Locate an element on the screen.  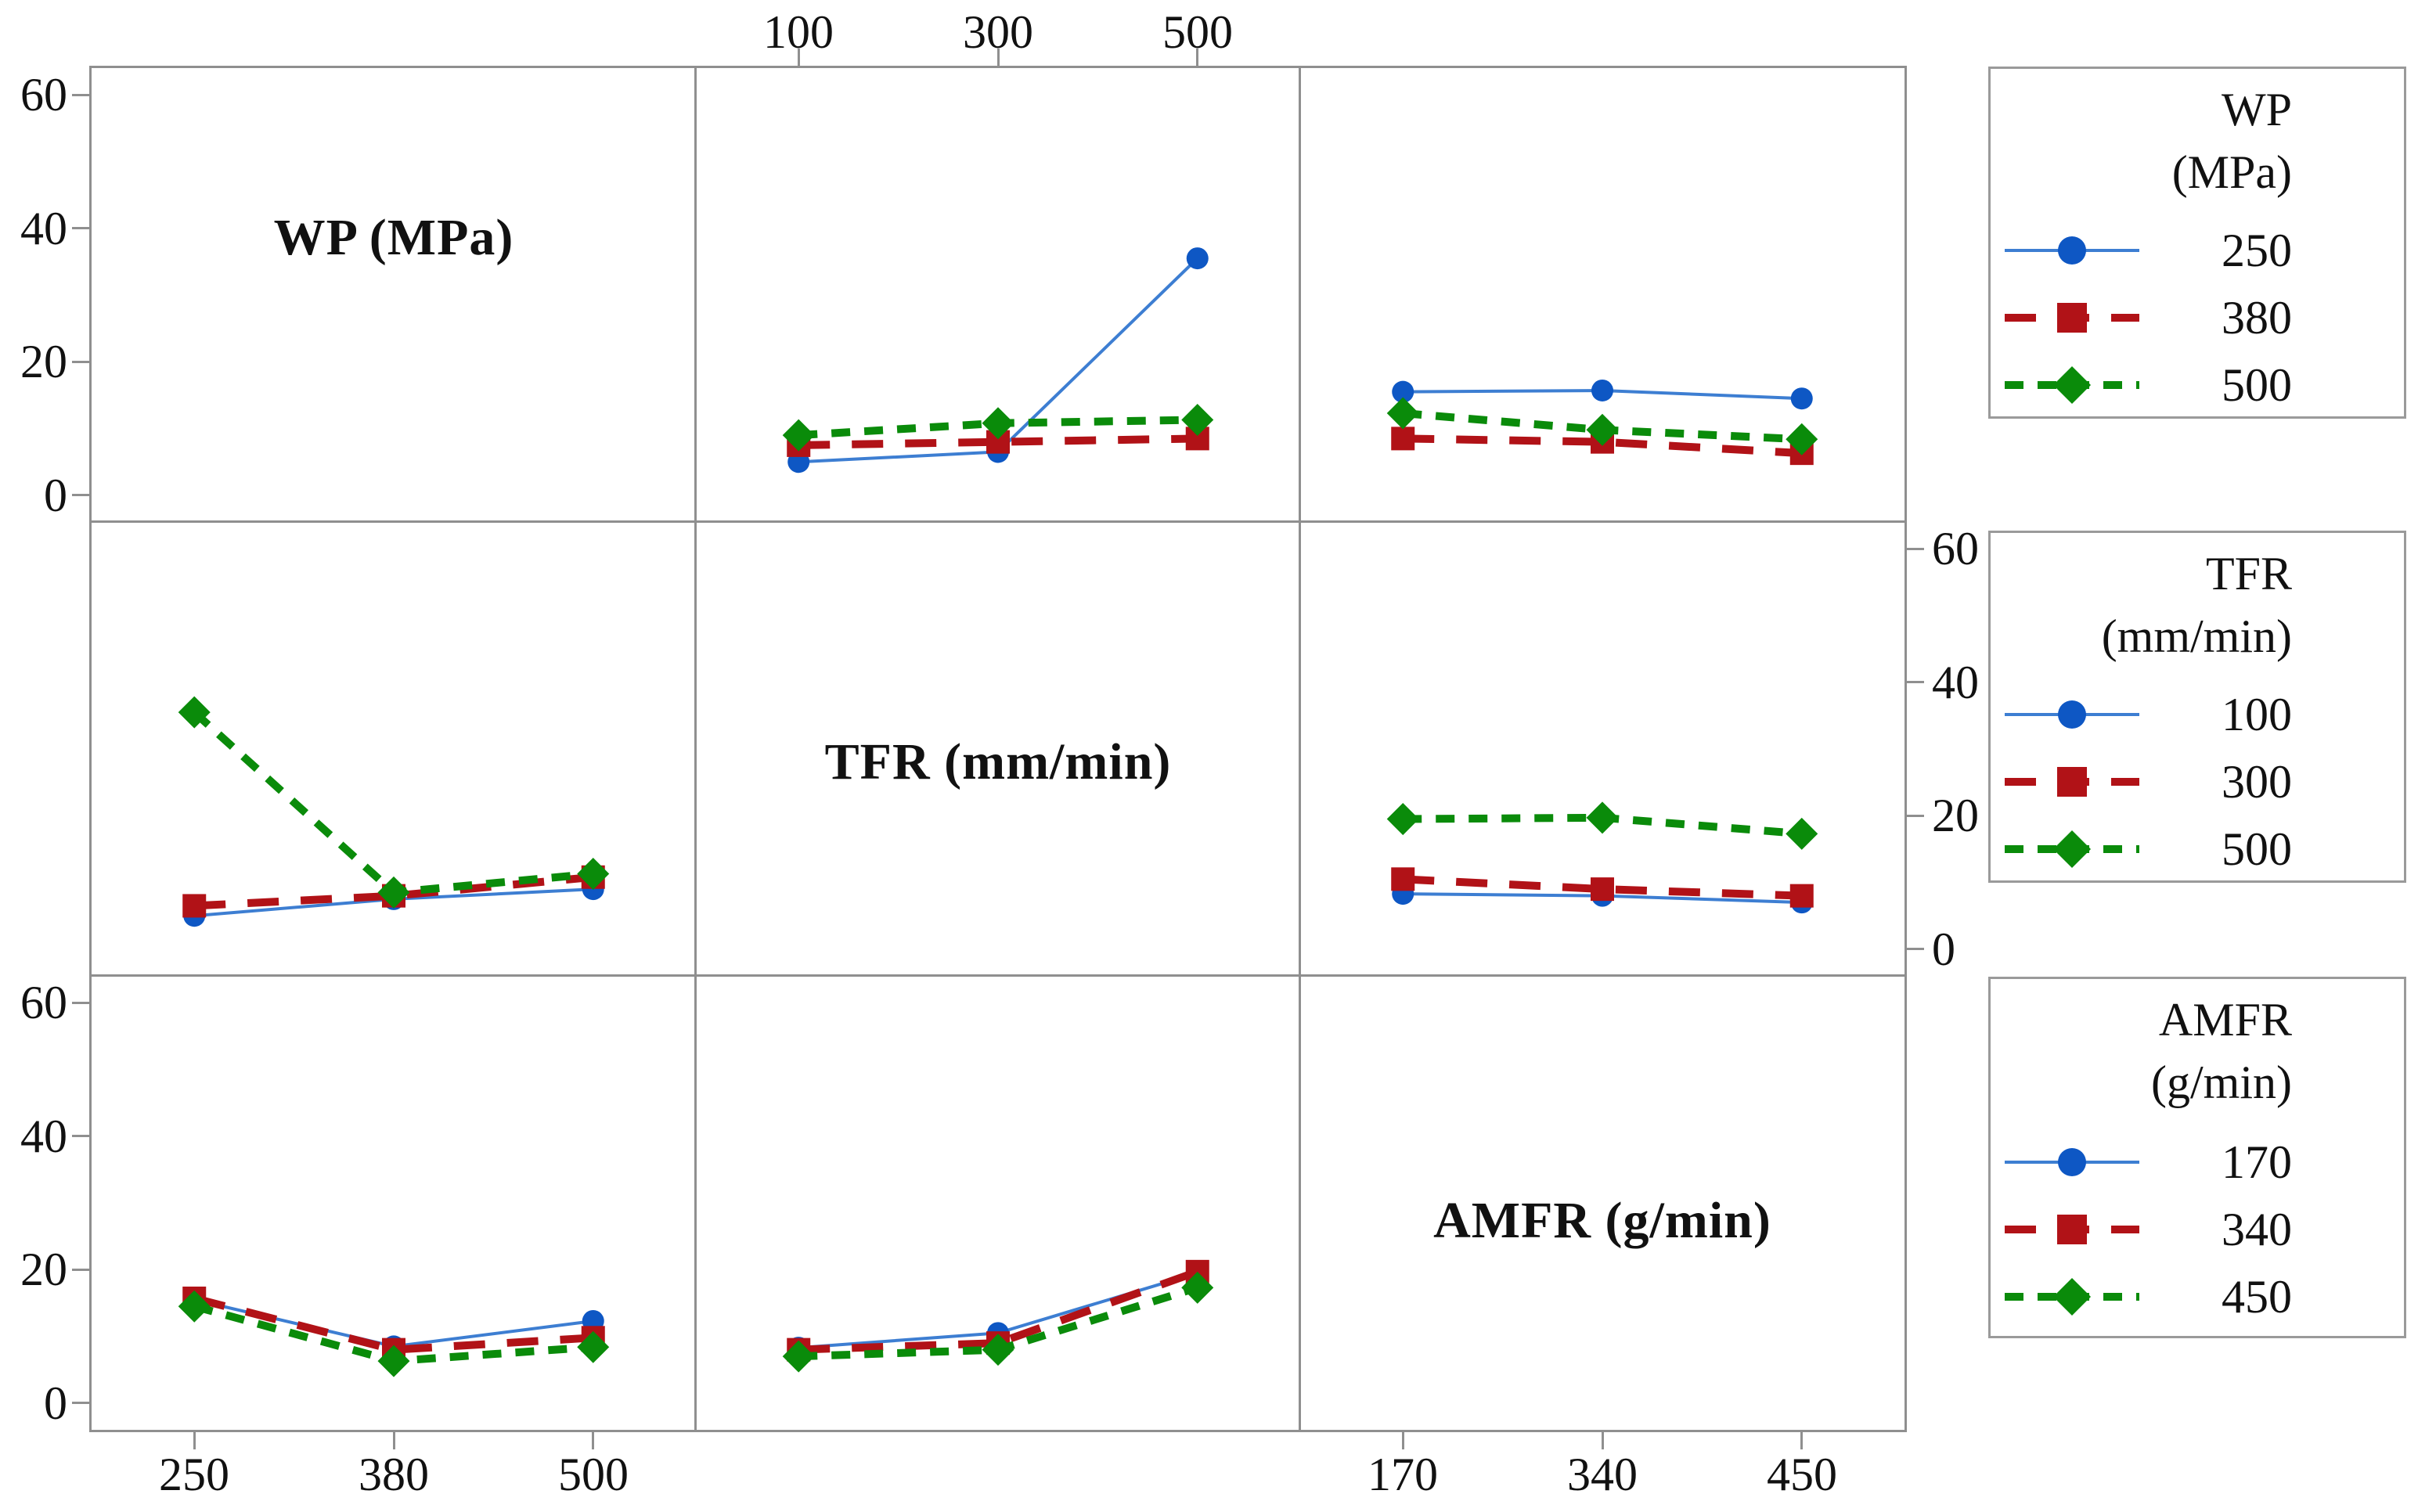
legend-title-units: (mm/min) is located at coordinates (2196, 636).